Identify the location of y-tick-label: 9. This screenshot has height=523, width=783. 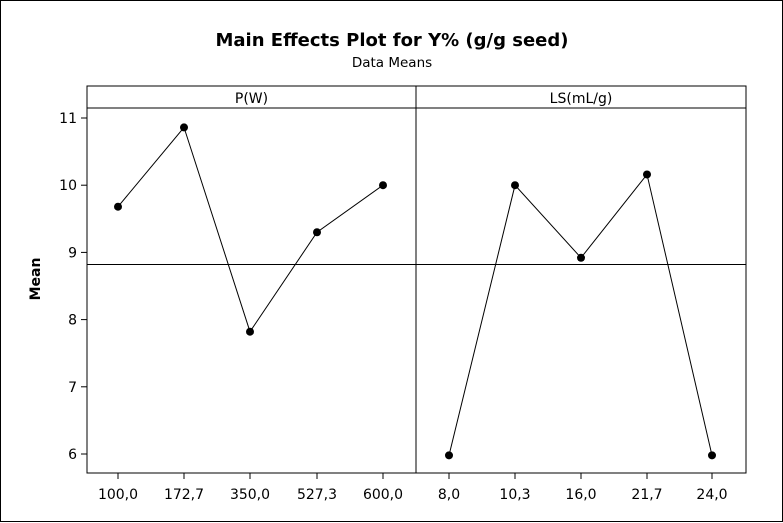
(72, 253).